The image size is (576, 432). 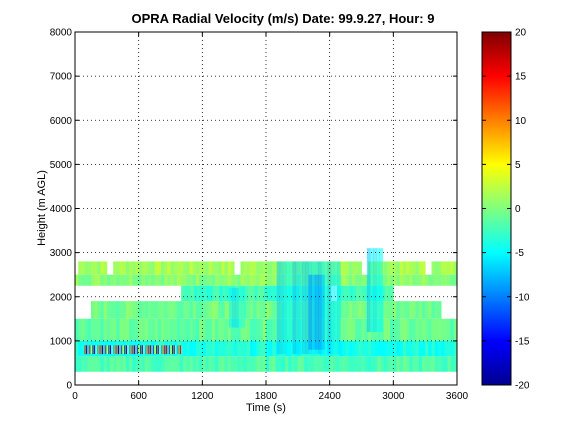 I want to click on colorbar-tick-label: 0, so click(x=518, y=209).